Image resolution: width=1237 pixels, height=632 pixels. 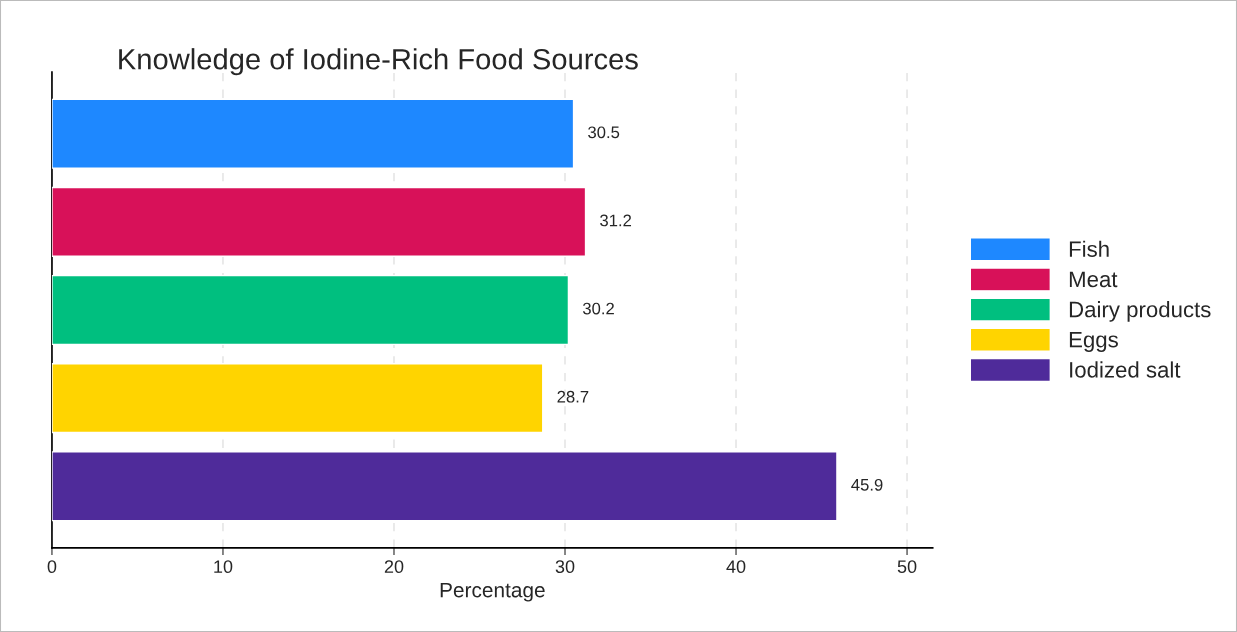 I want to click on x-tick-label: 10, so click(x=223, y=567).